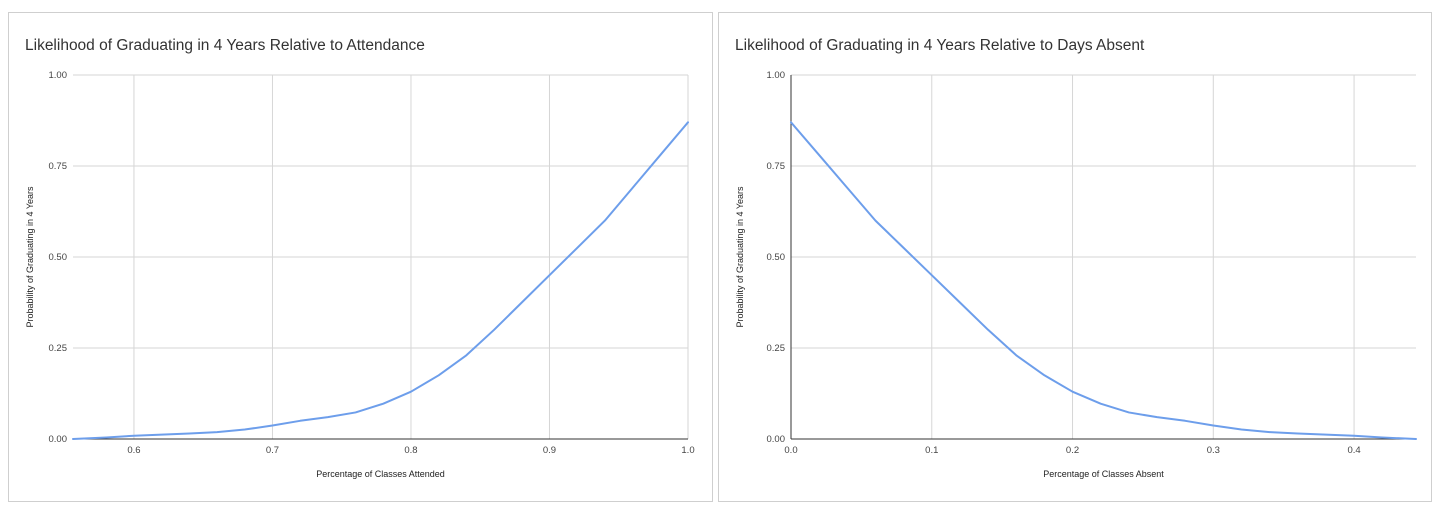  What do you see at coordinates (58, 166) in the screenshot?
I see `attendance-y-tick-label: 0.75` at bounding box center [58, 166].